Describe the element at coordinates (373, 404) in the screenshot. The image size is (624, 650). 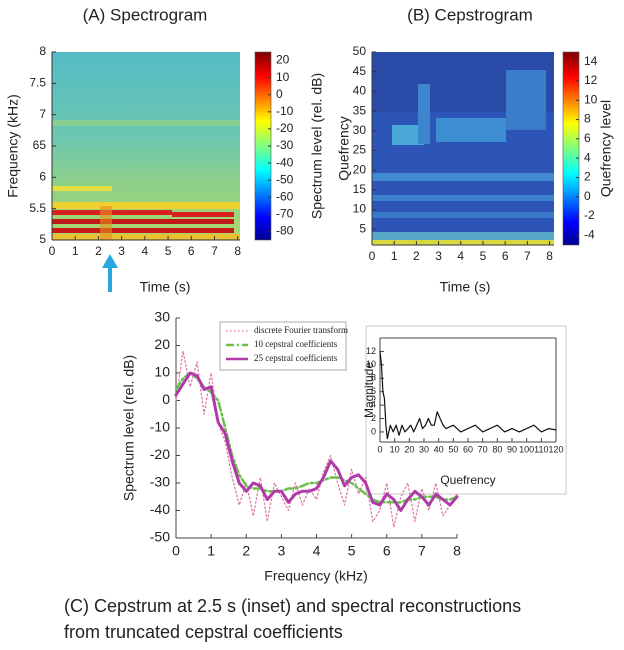
I see `y-tick-label: 4` at that location.